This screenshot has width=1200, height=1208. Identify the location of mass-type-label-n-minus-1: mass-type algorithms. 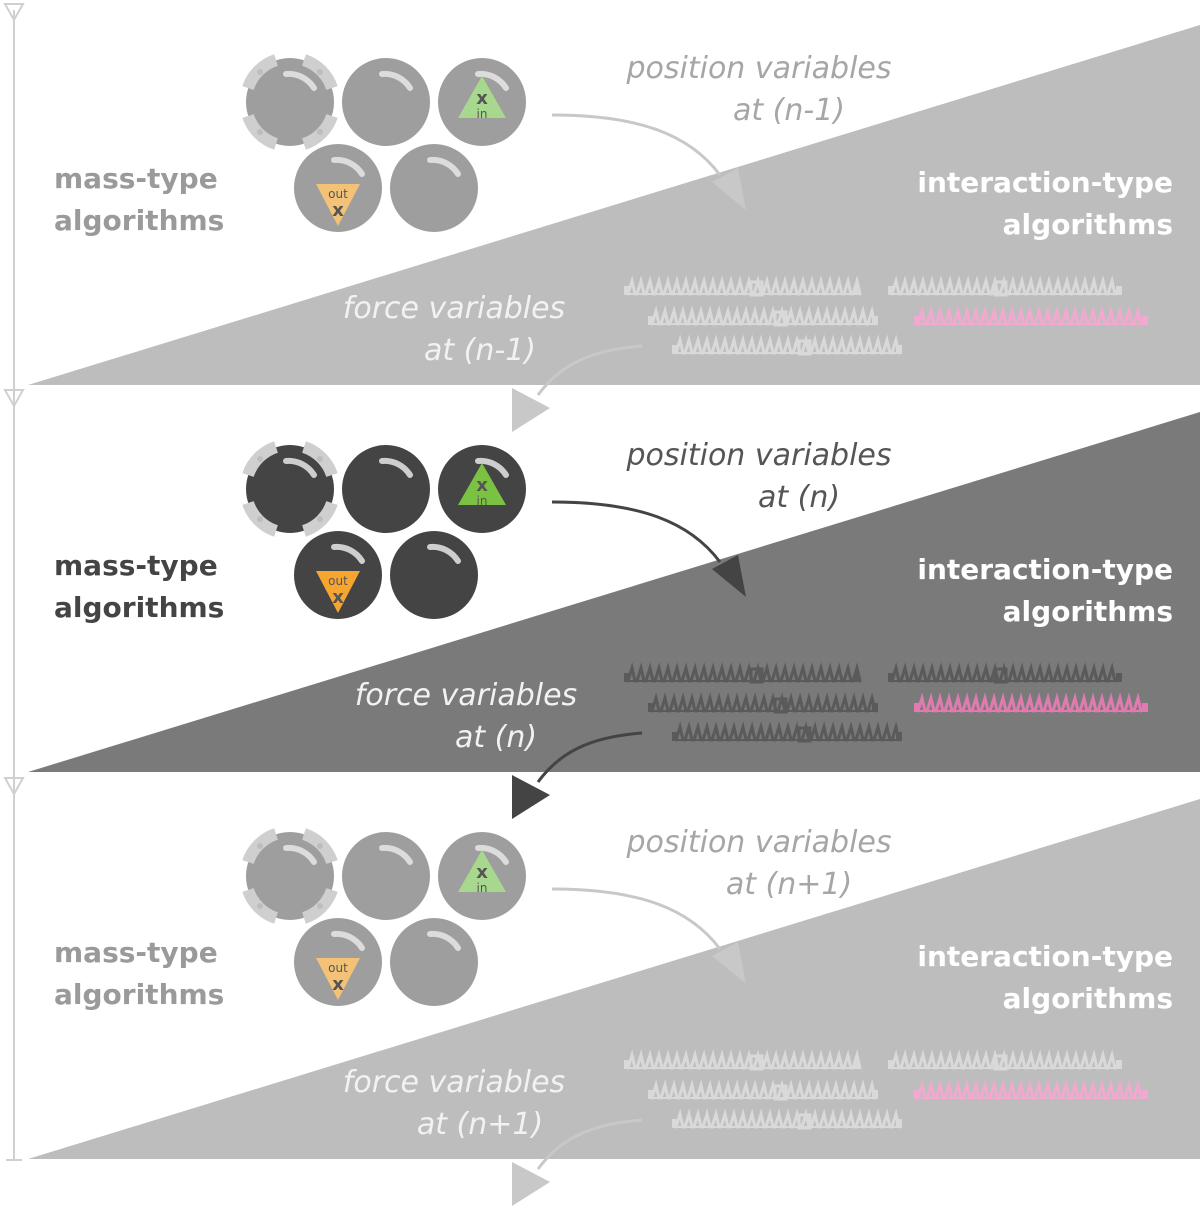
(139, 200).